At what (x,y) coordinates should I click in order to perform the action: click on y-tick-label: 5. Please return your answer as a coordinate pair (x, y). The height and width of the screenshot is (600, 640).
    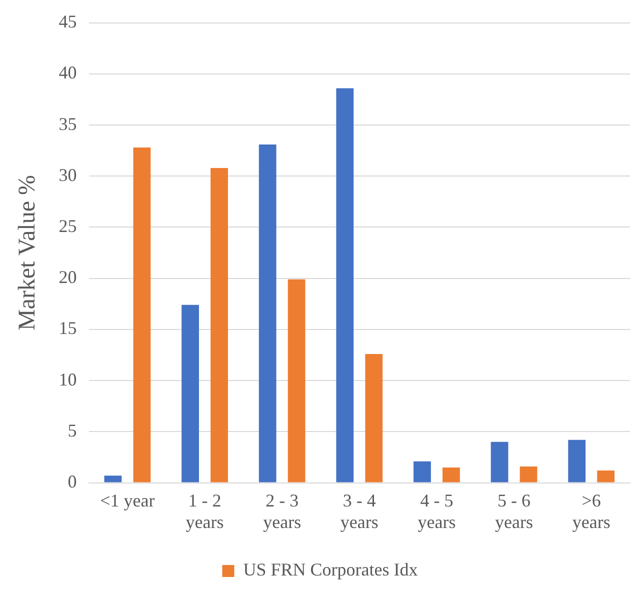
    Looking at the image, I should click on (72, 430).